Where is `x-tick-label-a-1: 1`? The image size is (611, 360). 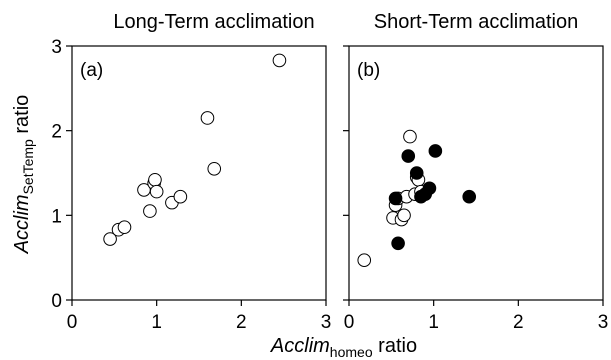 x-tick-label-a-1: 1 is located at coordinates (156, 322).